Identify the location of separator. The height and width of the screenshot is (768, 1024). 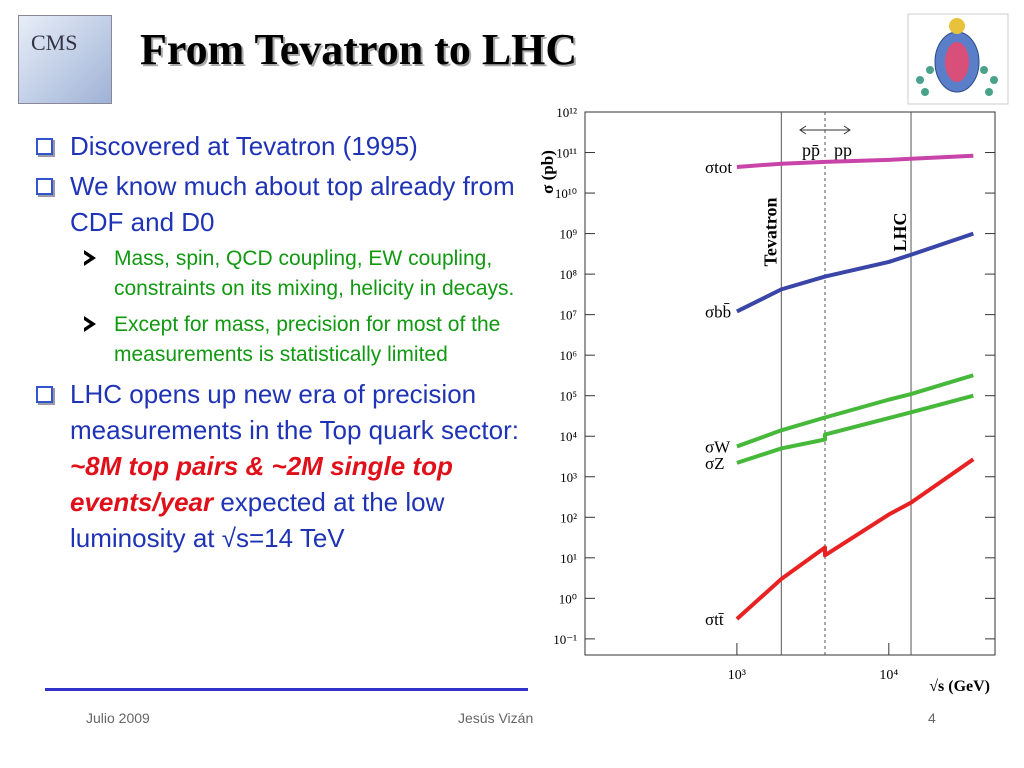
(286, 689).